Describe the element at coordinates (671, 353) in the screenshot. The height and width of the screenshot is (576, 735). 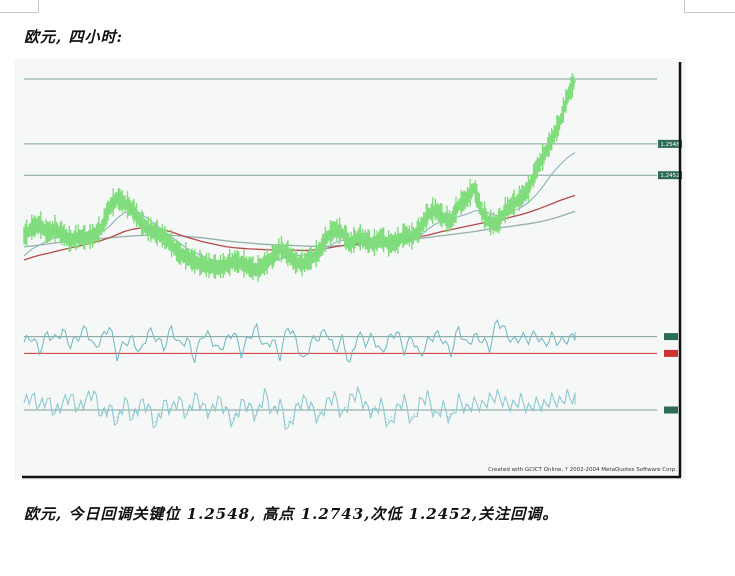
I see `osc1-zero-tag` at that location.